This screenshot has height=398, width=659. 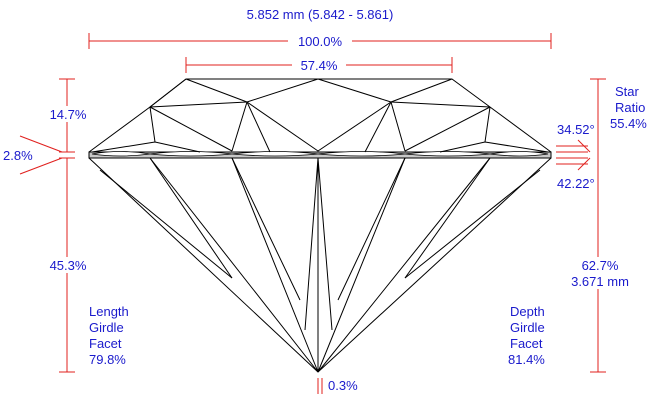 I want to click on dgf-line1: Depth, so click(x=527, y=311).